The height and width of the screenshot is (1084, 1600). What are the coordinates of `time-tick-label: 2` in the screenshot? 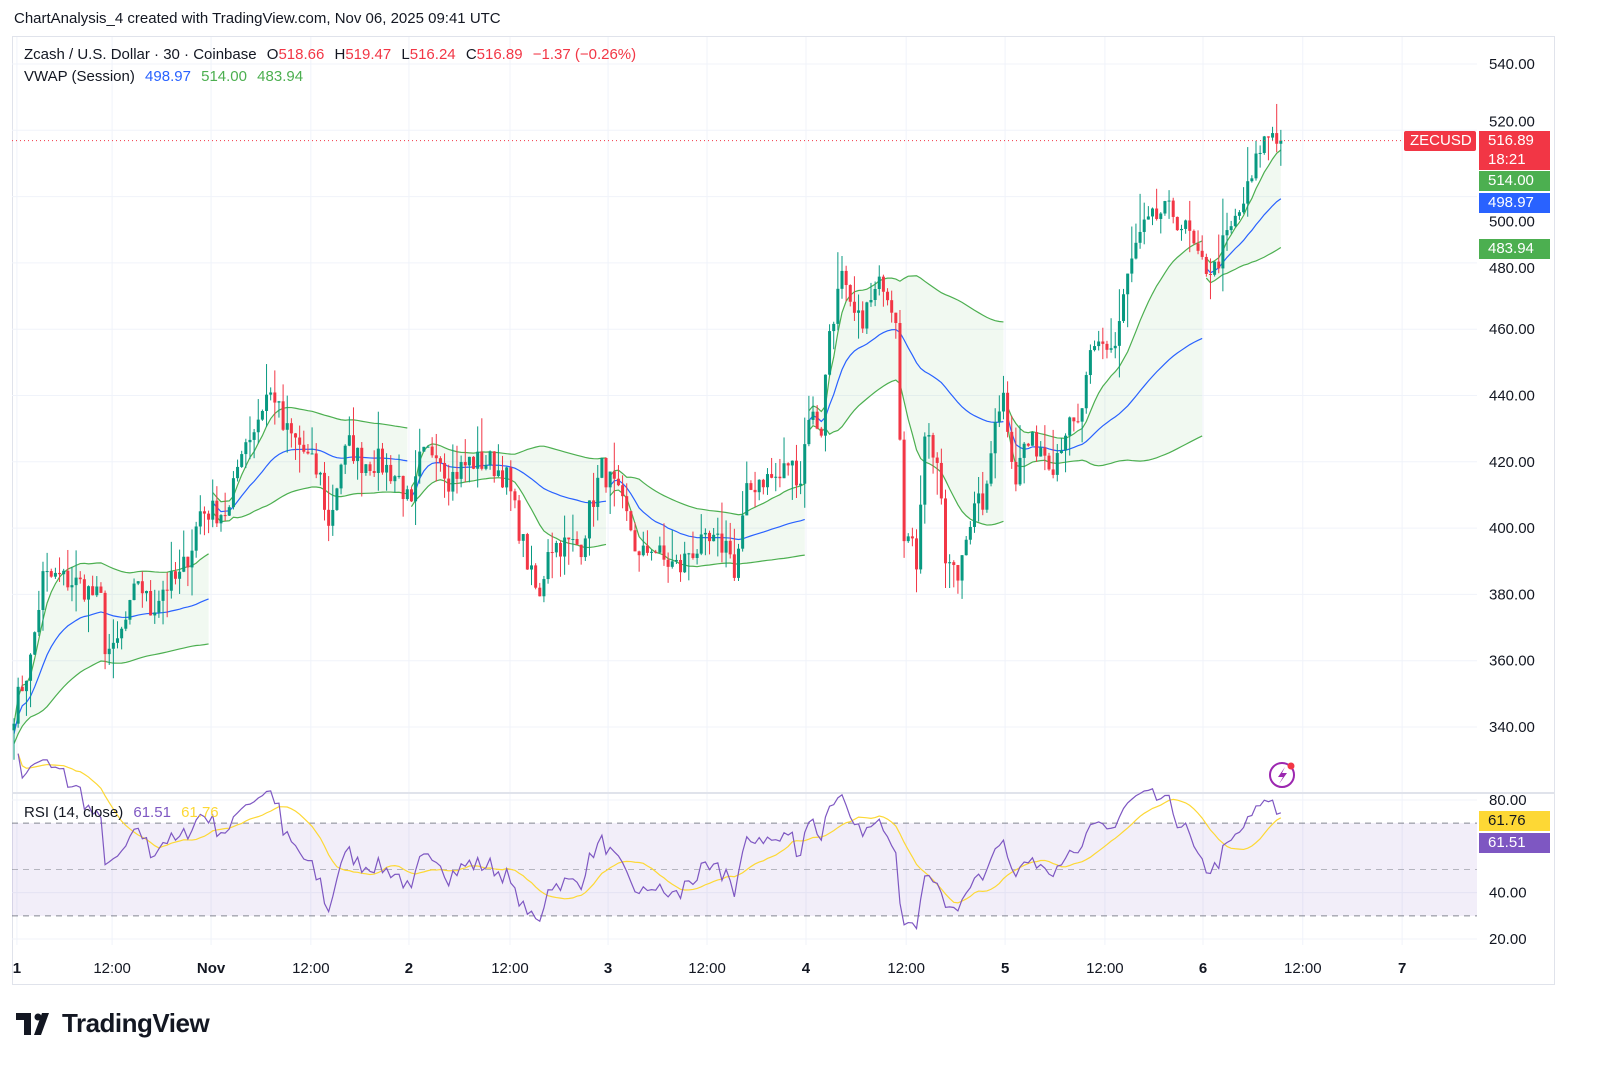 It's located at (409, 968).